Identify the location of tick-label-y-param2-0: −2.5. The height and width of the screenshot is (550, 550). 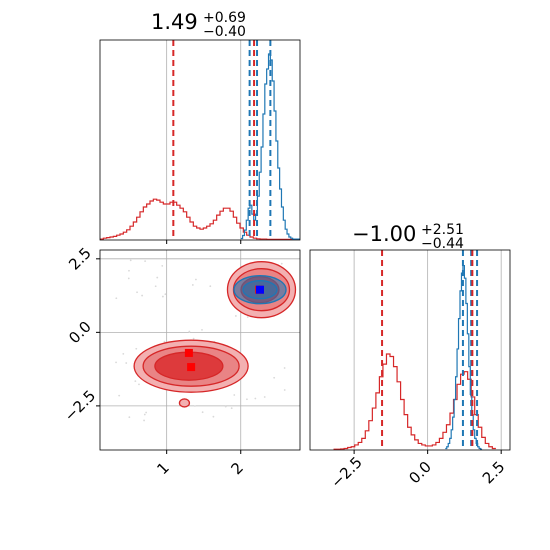
(80, 406).